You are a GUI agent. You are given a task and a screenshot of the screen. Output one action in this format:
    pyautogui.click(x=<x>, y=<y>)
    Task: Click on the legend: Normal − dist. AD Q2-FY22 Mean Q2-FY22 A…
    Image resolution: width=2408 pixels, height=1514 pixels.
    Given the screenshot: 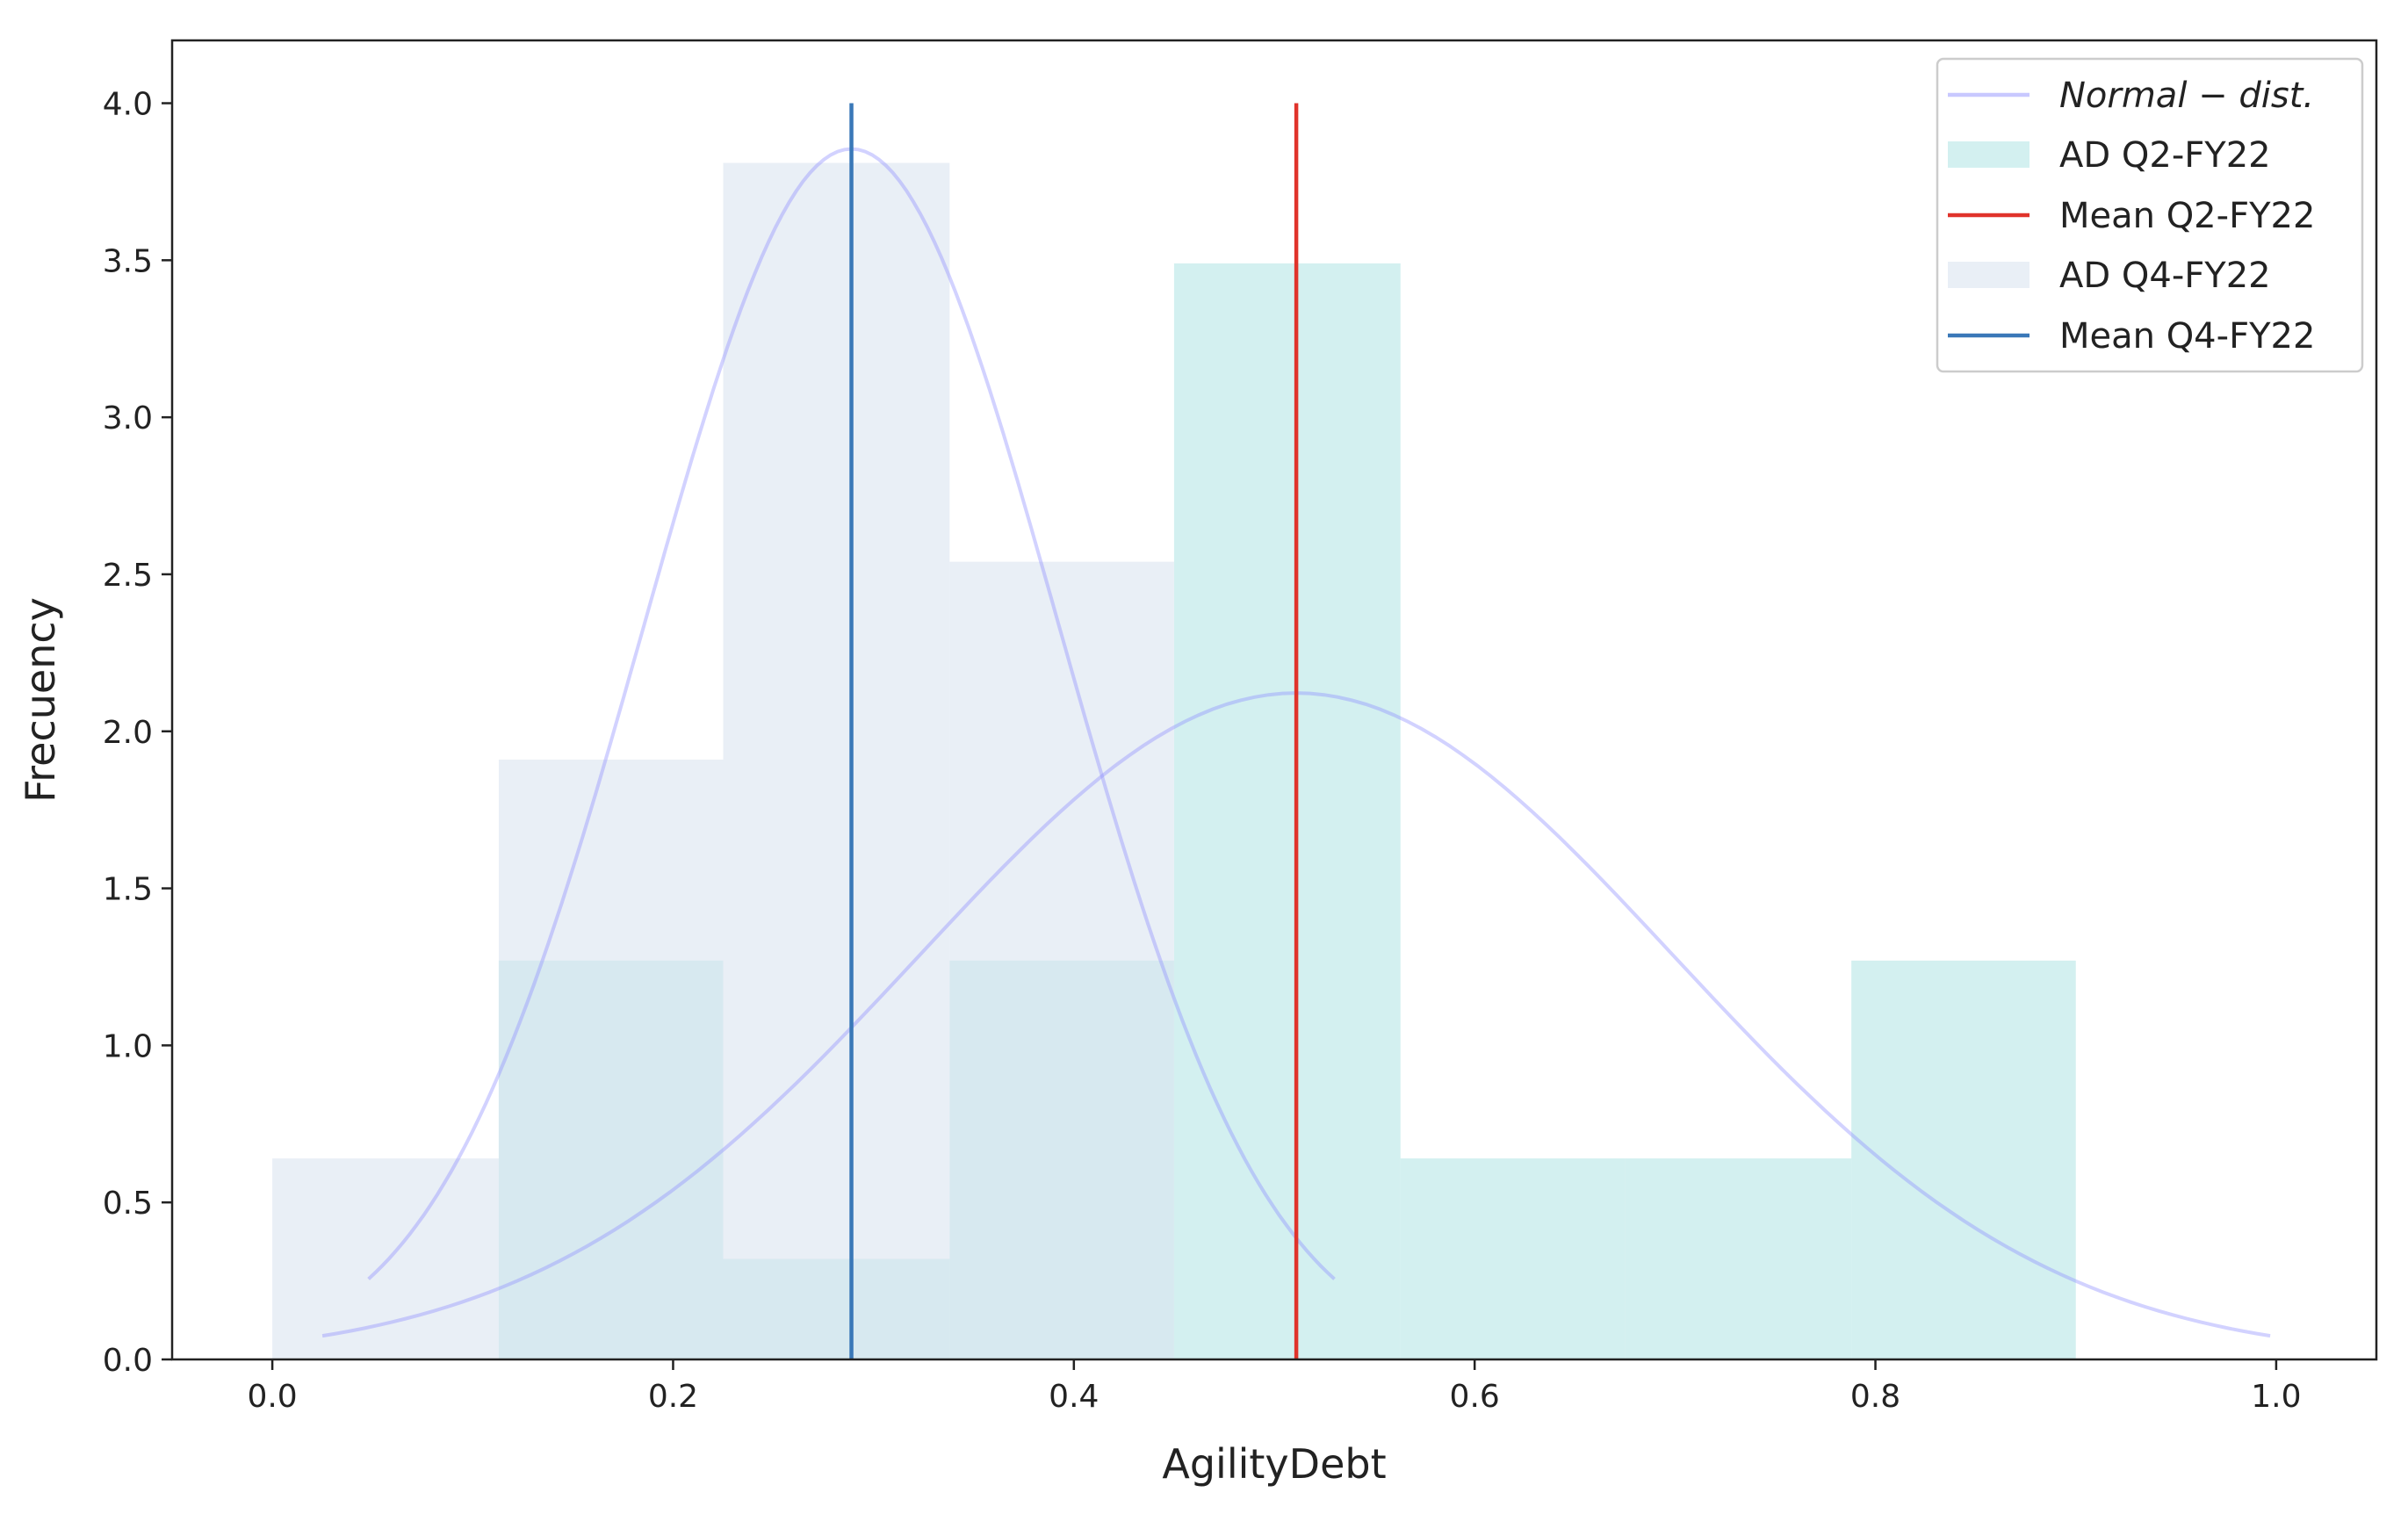 What is the action you would take?
    pyautogui.click(x=2150, y=215)
    